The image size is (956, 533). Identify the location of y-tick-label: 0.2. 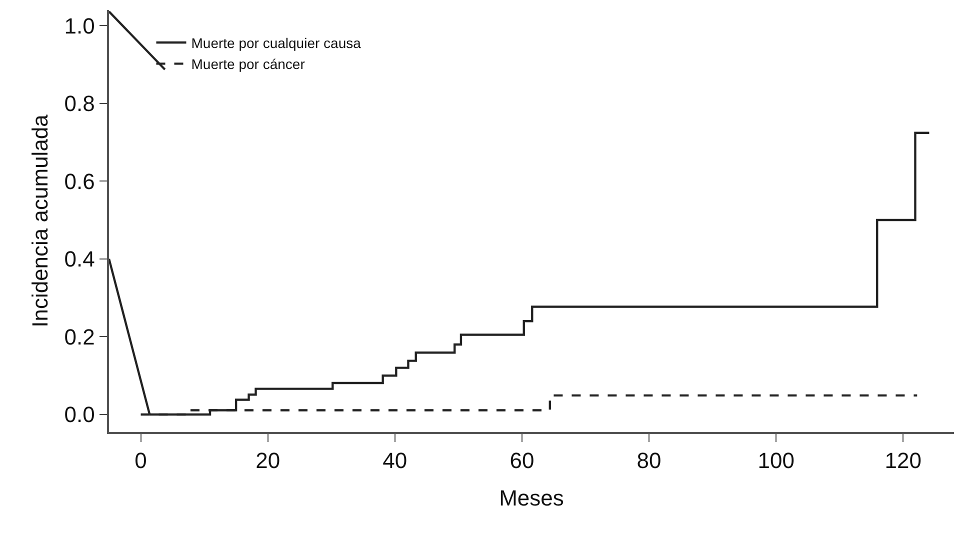
(79, 337).